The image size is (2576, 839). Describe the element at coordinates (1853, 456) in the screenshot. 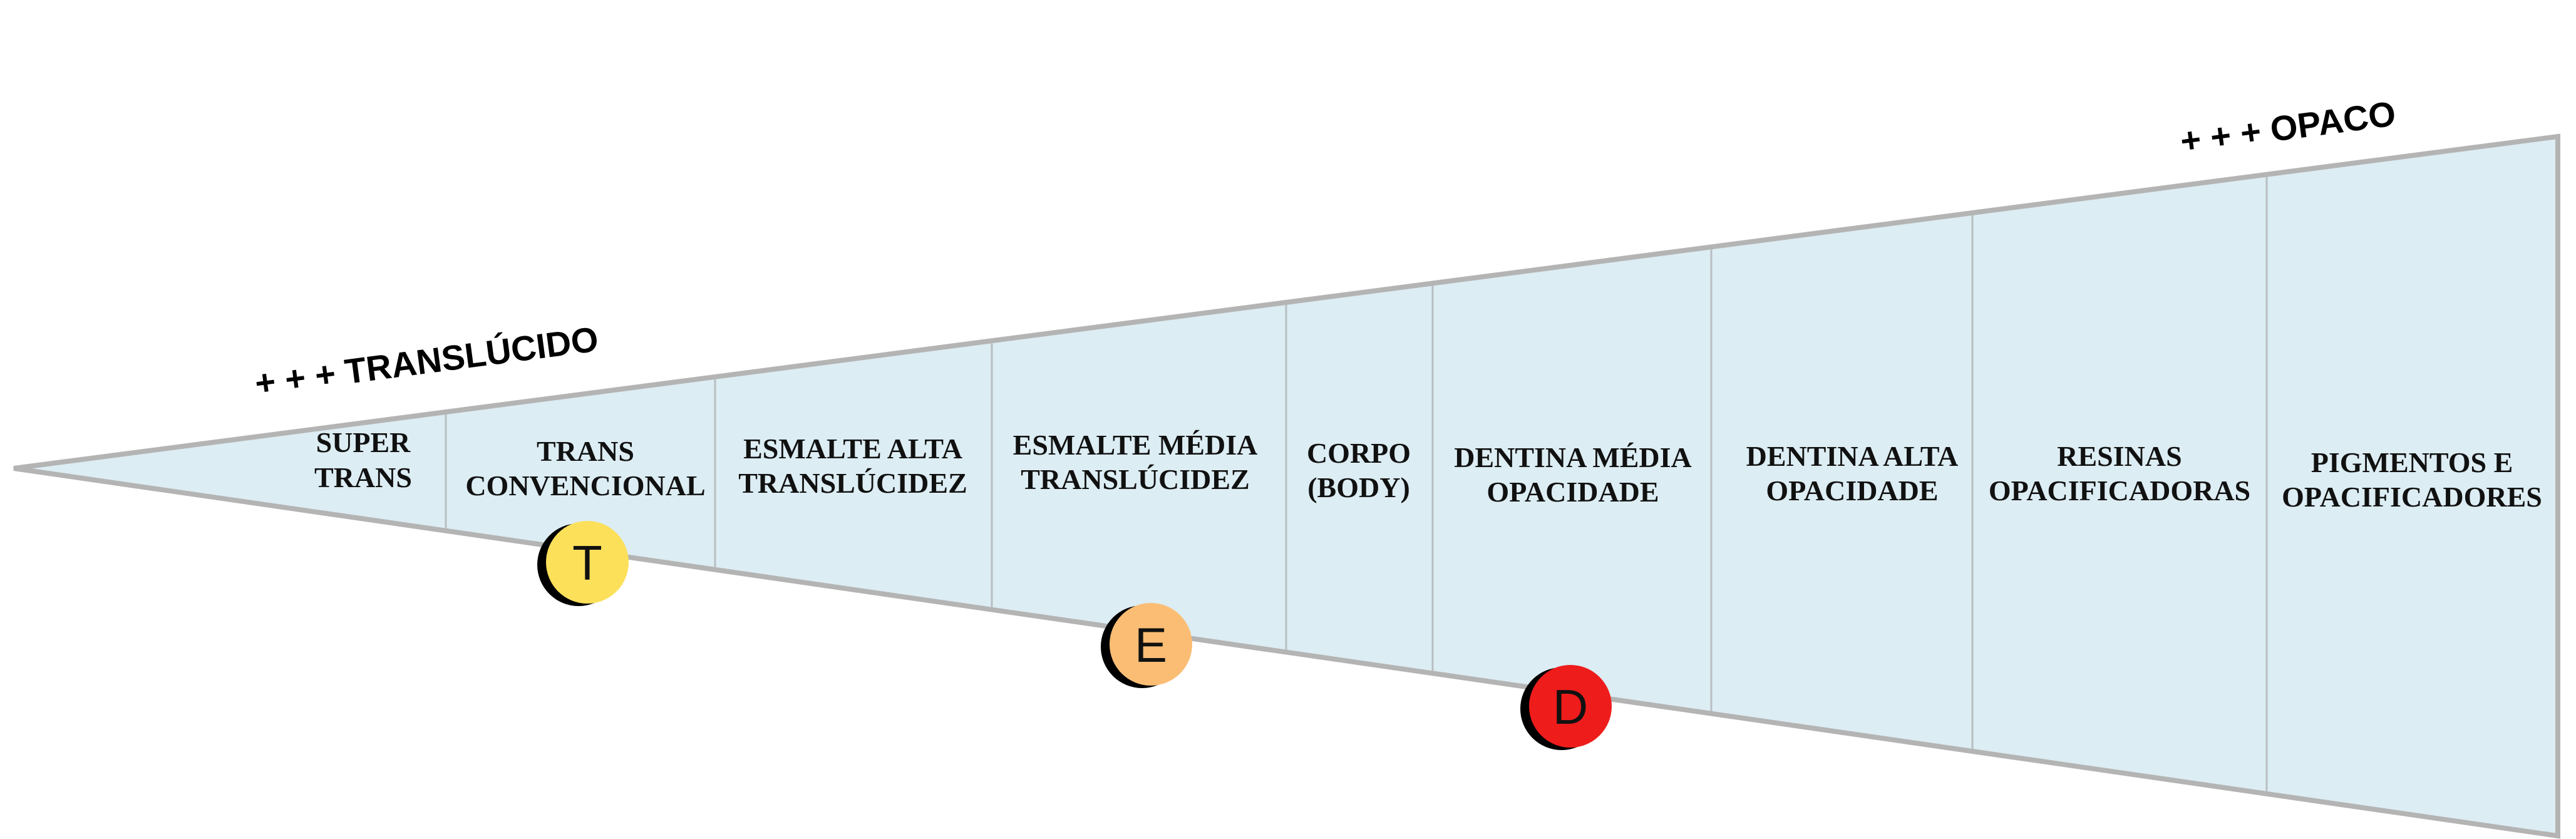

I see `segment-label-line-1: DENTINA ALTA` at that location.